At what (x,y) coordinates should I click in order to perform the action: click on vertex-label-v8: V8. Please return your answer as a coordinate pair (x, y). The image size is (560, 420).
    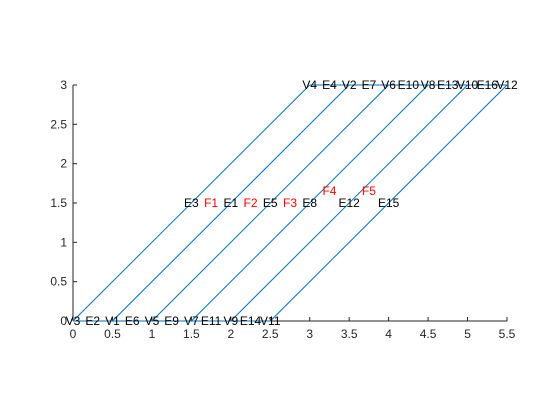
    Looking at the image, I should click on (428, 85).